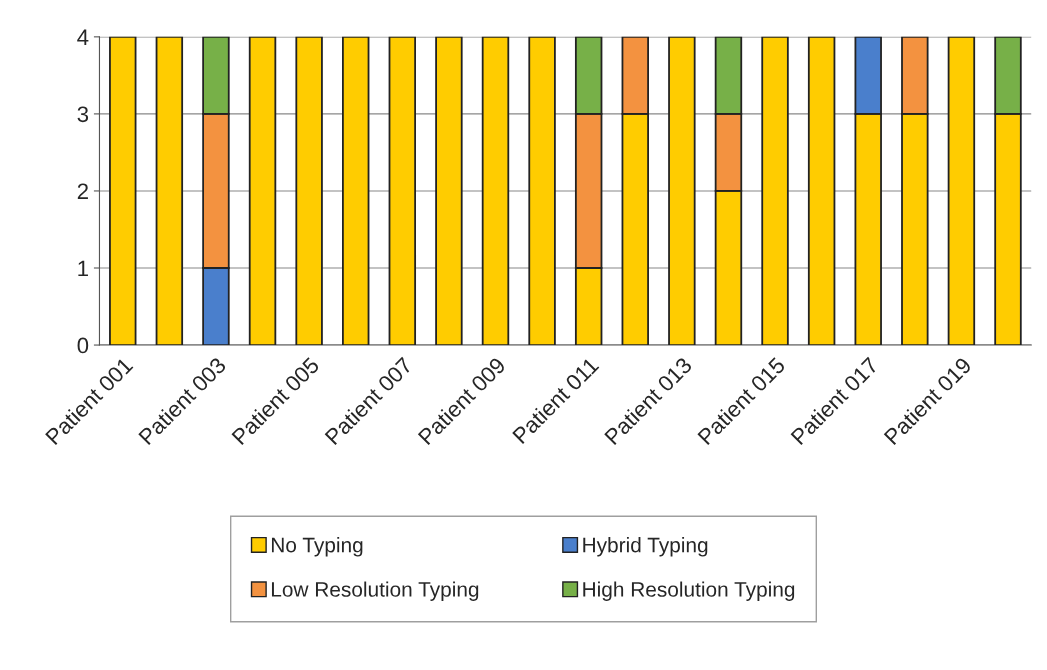 The width and height of the screenshot is (1047, 670). I want to click on legend-label: High Resolution Typing, so click(689, 591).